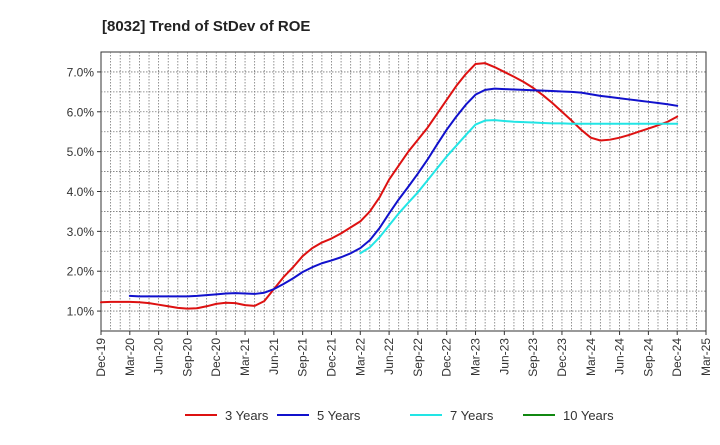 This screenshot has width=720, height=445. Describe the element at coordinates (81, 312) in the screenshot. I see `y-tick-label: 1.0%` at that location.